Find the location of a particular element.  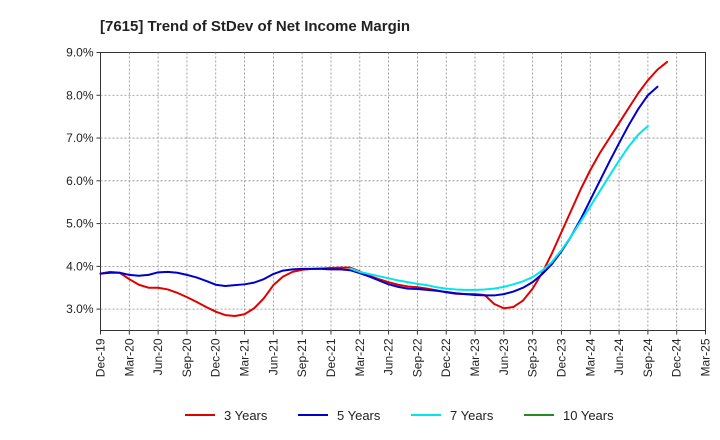

y-tick-label: 6.0% is located at coordinates (80, 181).